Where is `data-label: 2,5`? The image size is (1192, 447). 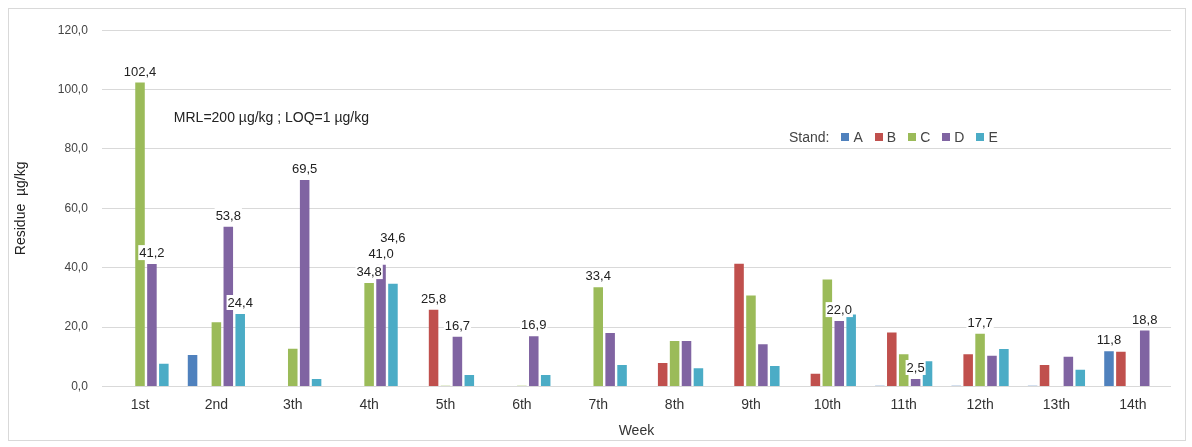 data-label: 2,5 is located at coordinates (915, 368).